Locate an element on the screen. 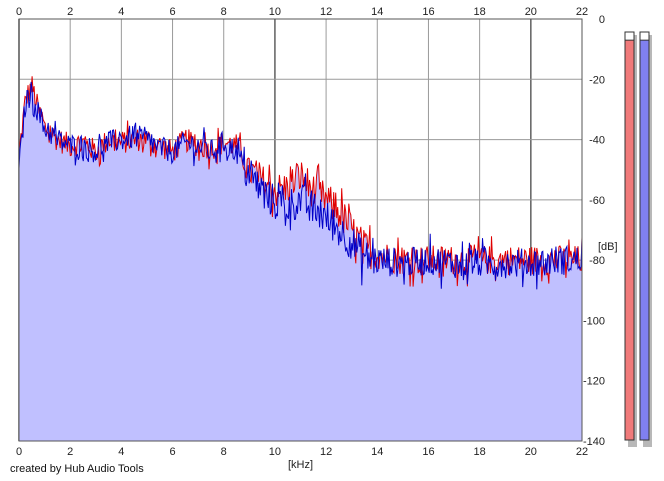  x-tick-label-bottom: 0 is located at coordinates (19, 452).